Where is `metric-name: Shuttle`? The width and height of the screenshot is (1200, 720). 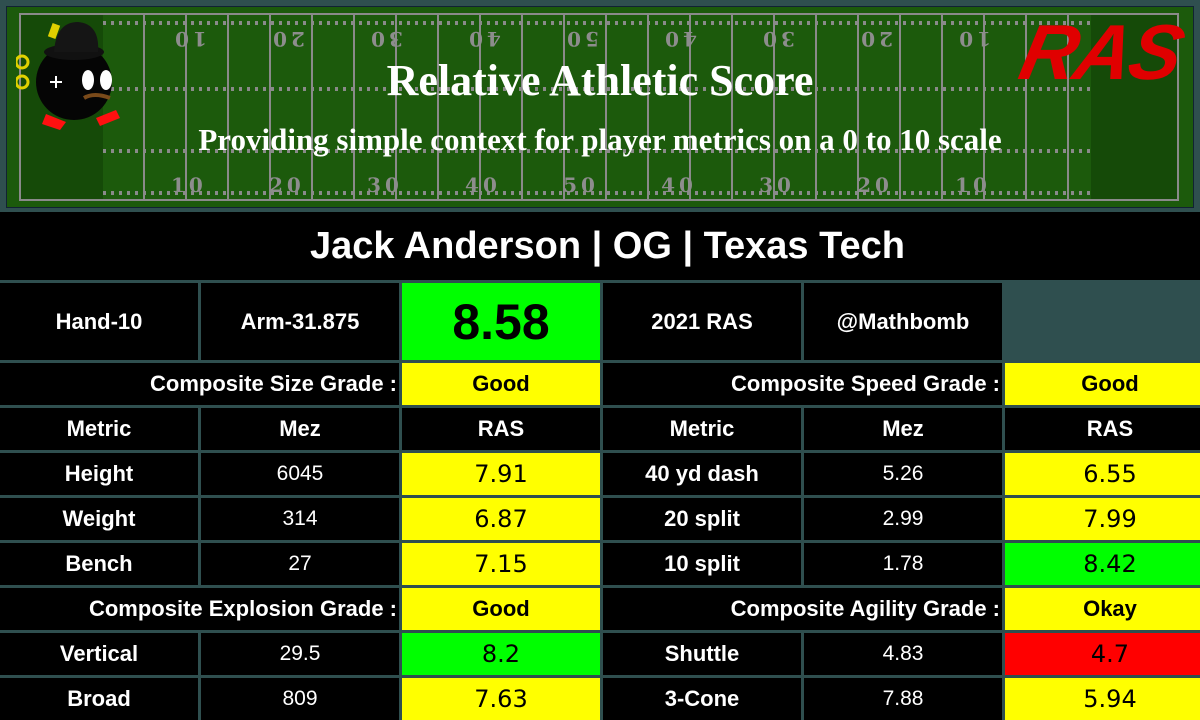 metric-name: Shuttle is located at coordinates (702, 654).